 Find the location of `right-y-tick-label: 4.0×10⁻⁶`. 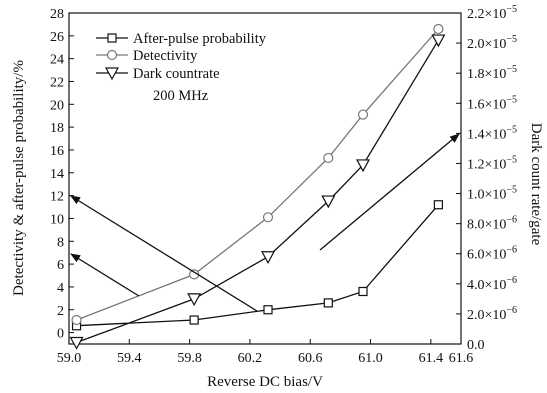

right-y-tick-label: 4.0×10⁻⁶ is located at coordinates (492, 284).